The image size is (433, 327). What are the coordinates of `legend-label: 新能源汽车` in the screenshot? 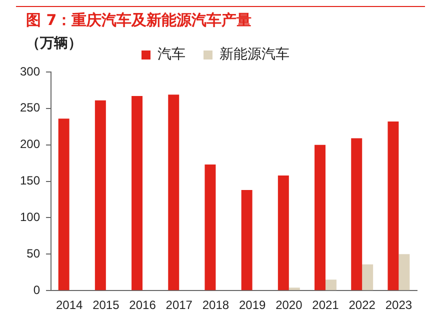 It's located at (255, 54).